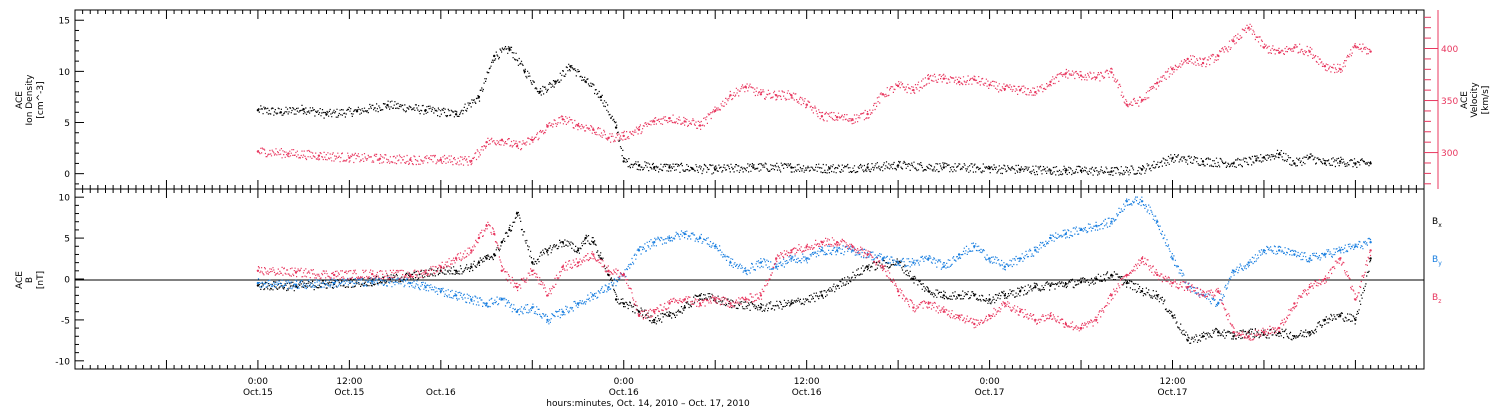  I want to click on x-tick-label-date: Oct.17, so click(990, 393).